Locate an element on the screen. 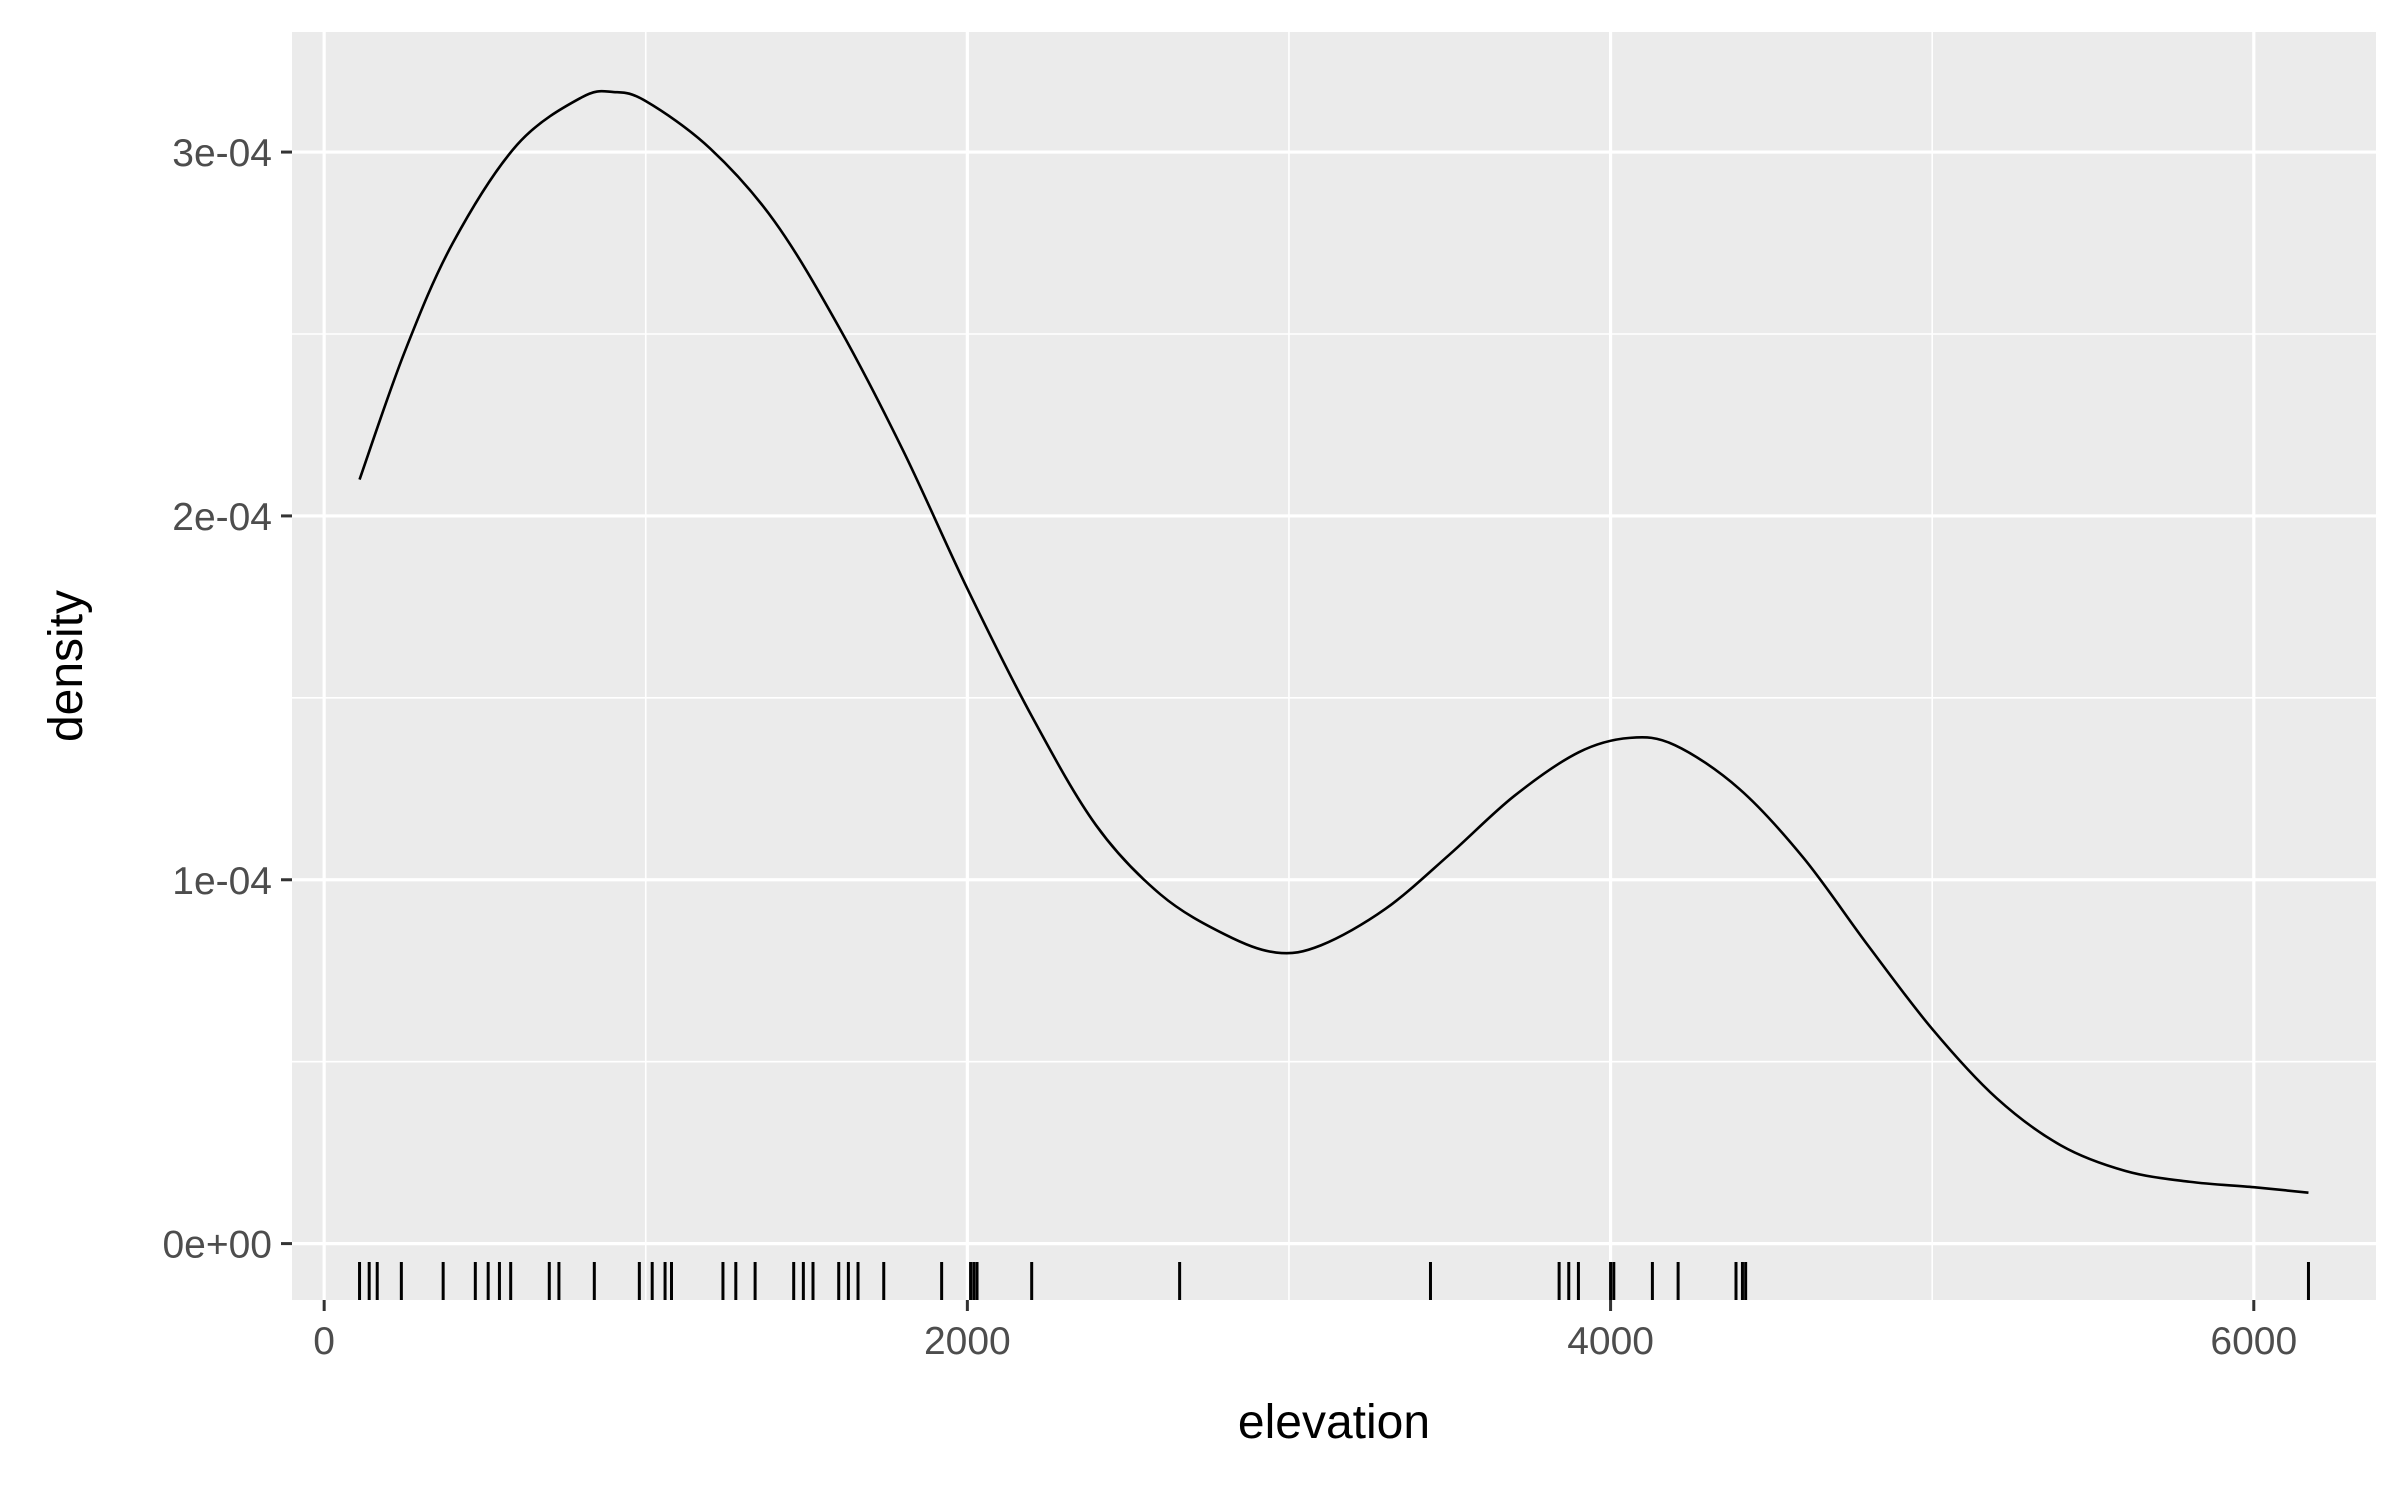 The image size is (2400, 1488). x-tick-label: 2000 is located at coordinates (967, 1341).